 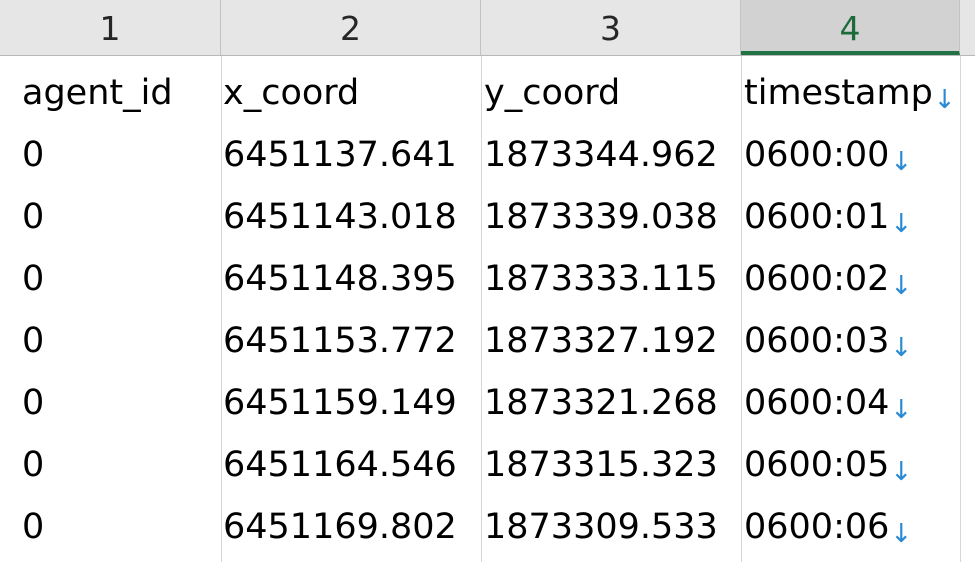 I want to click on cell-x-coord-header: x_coord, so click(x=291, y=93).